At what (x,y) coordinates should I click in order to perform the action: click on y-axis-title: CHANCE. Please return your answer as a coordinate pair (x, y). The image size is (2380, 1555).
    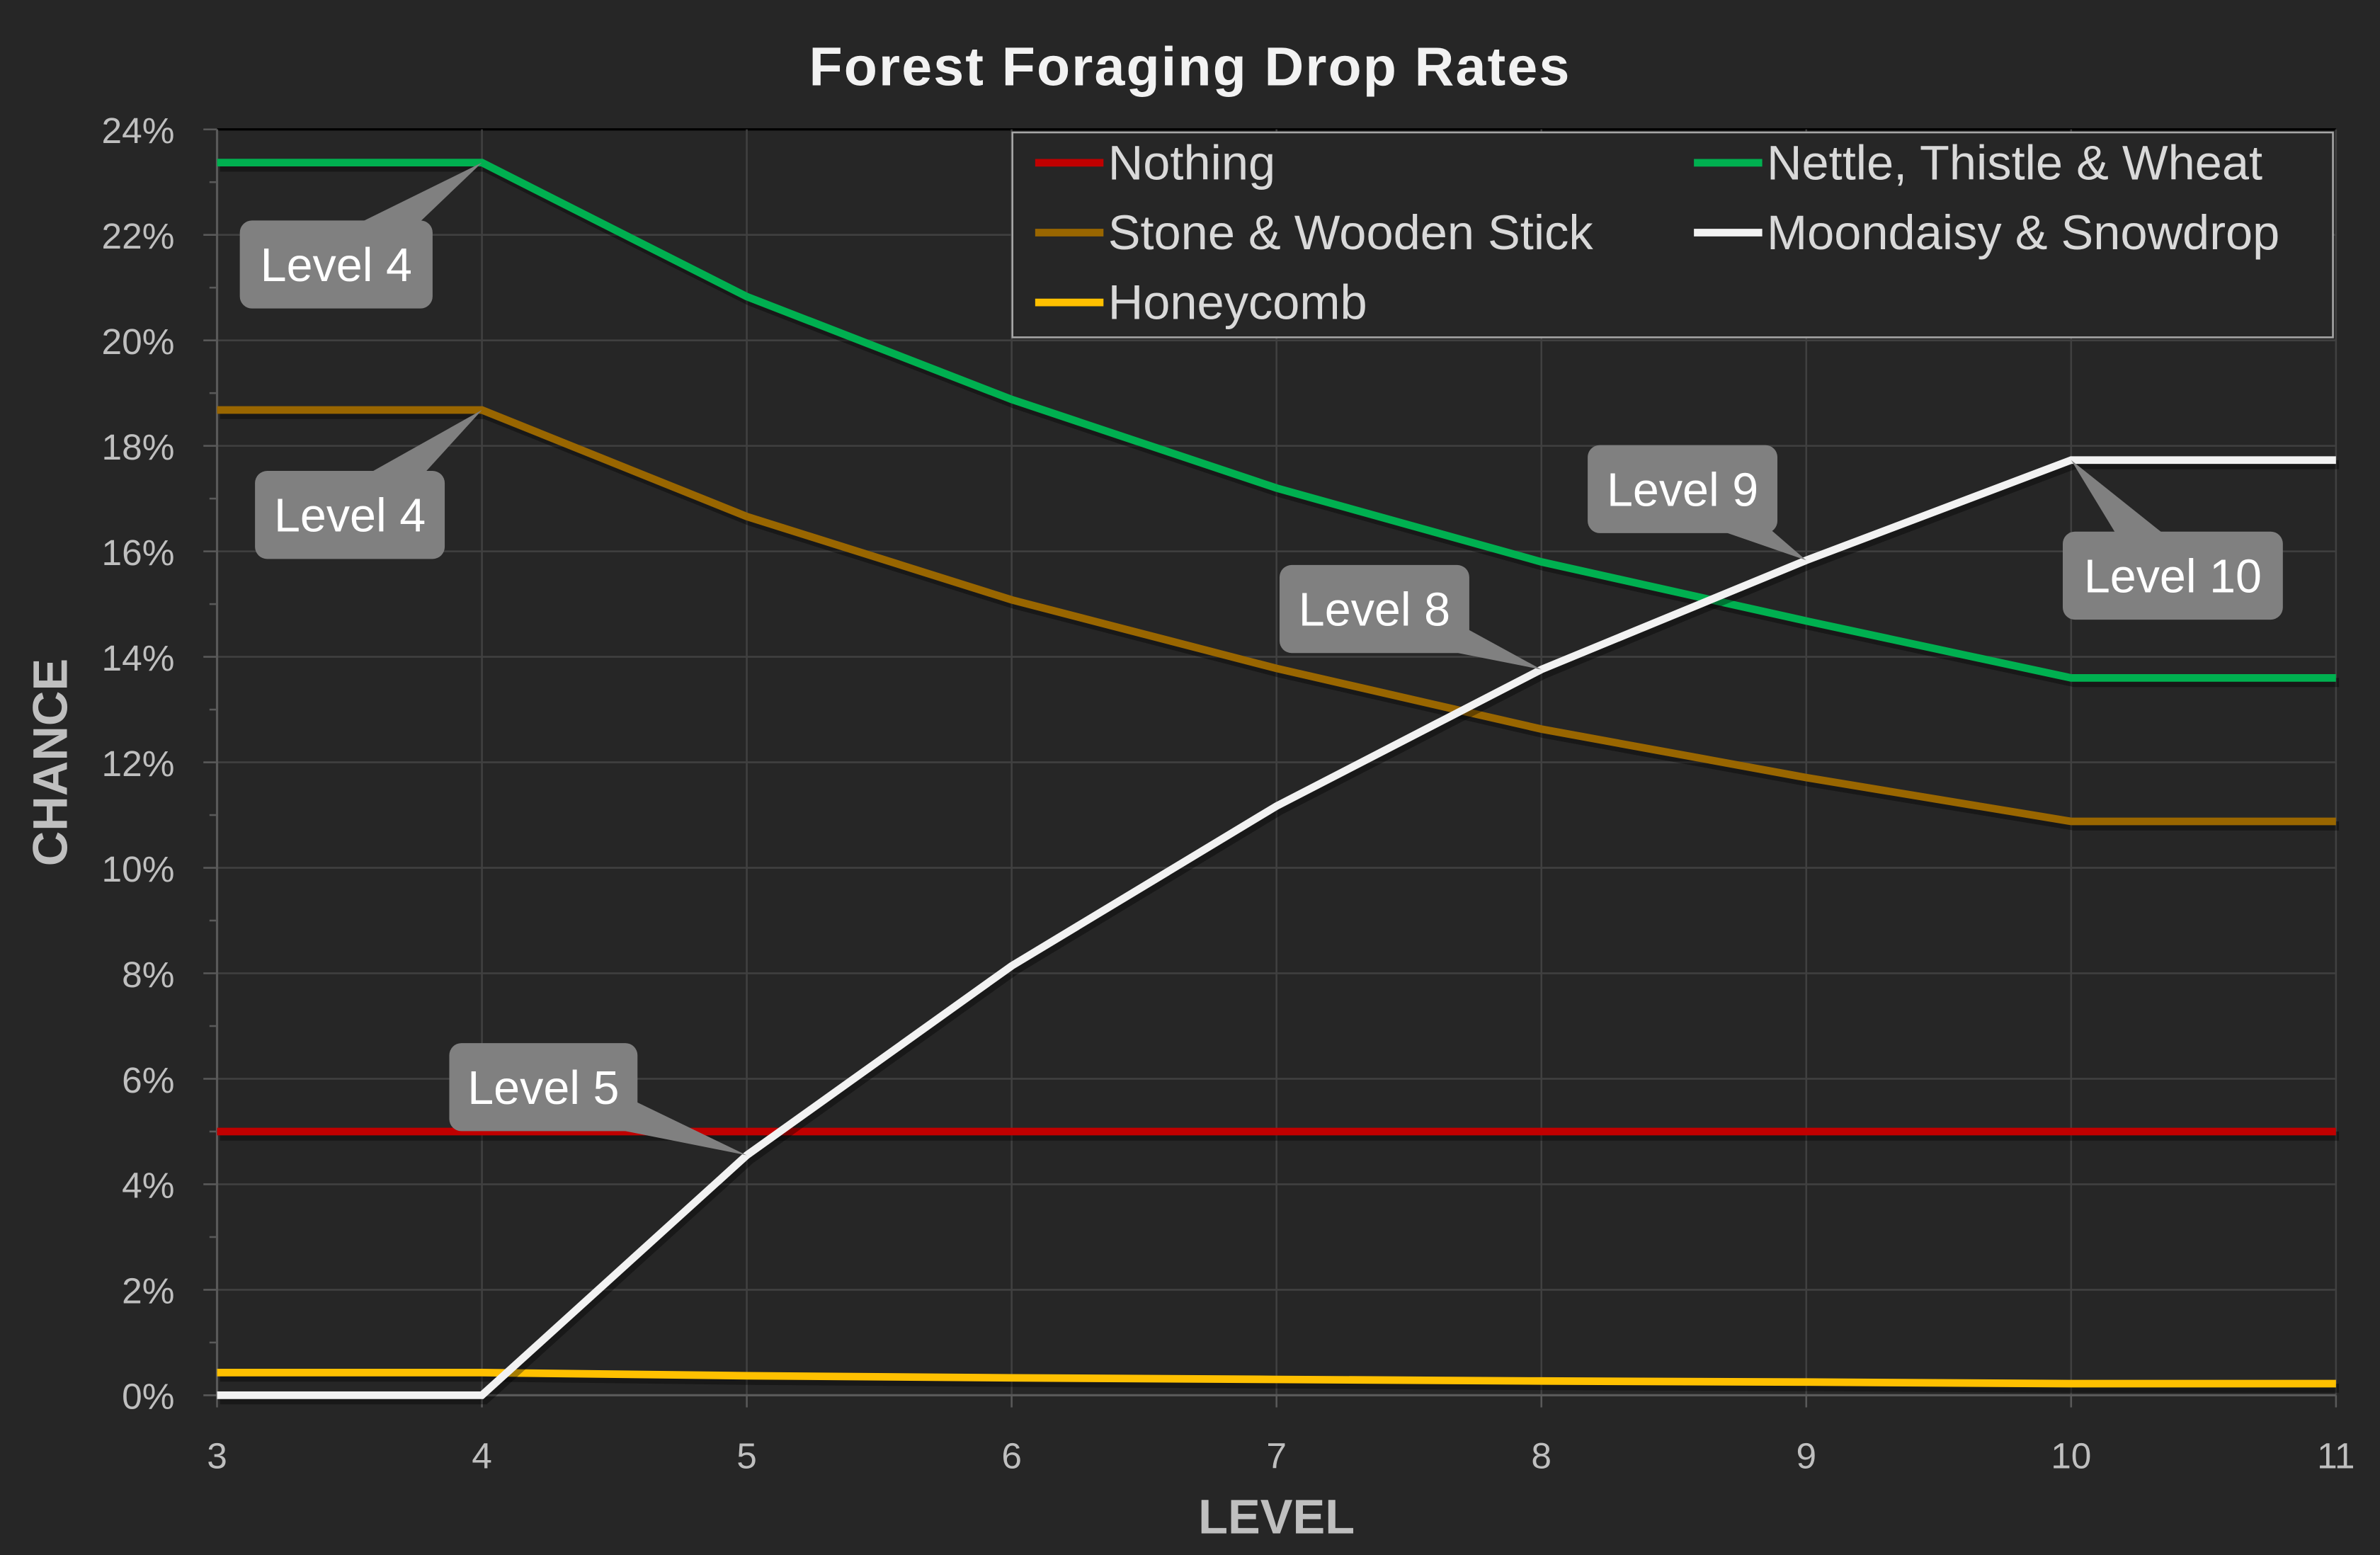
    Looking at the image, I should click on (50, 762).